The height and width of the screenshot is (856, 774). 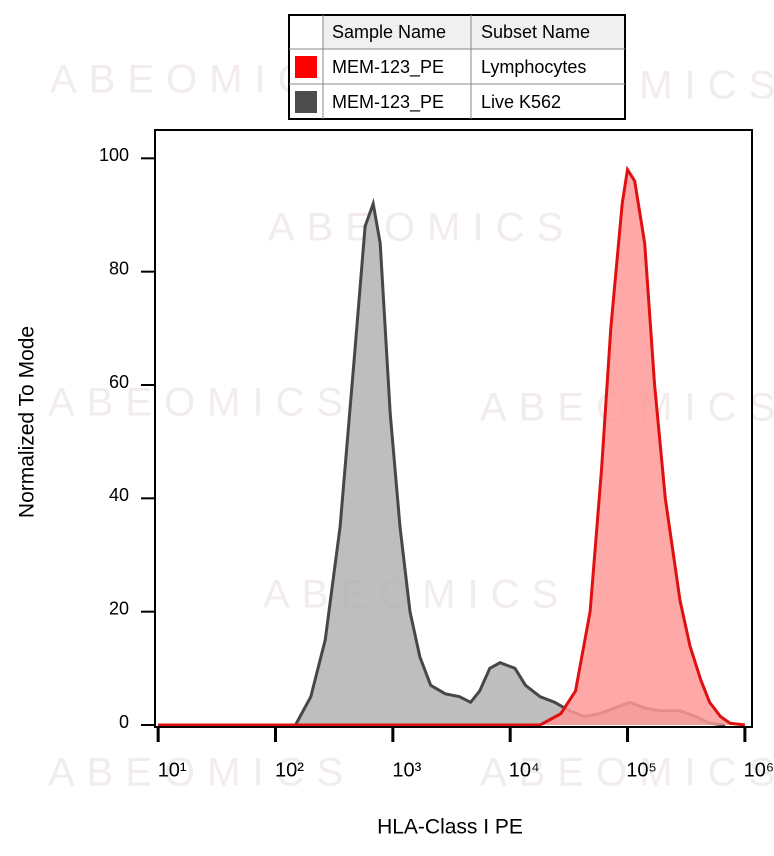 What do you see at coordinates (450, 827) in the screenshot?
I see `x-axis-label: HLA-Class I PE` at bounding box center [450, 827].